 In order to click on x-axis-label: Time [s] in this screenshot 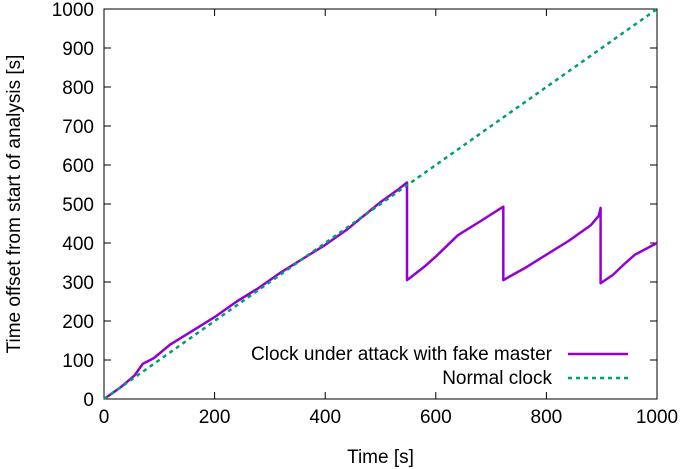, I will do `click(380, 457)`.